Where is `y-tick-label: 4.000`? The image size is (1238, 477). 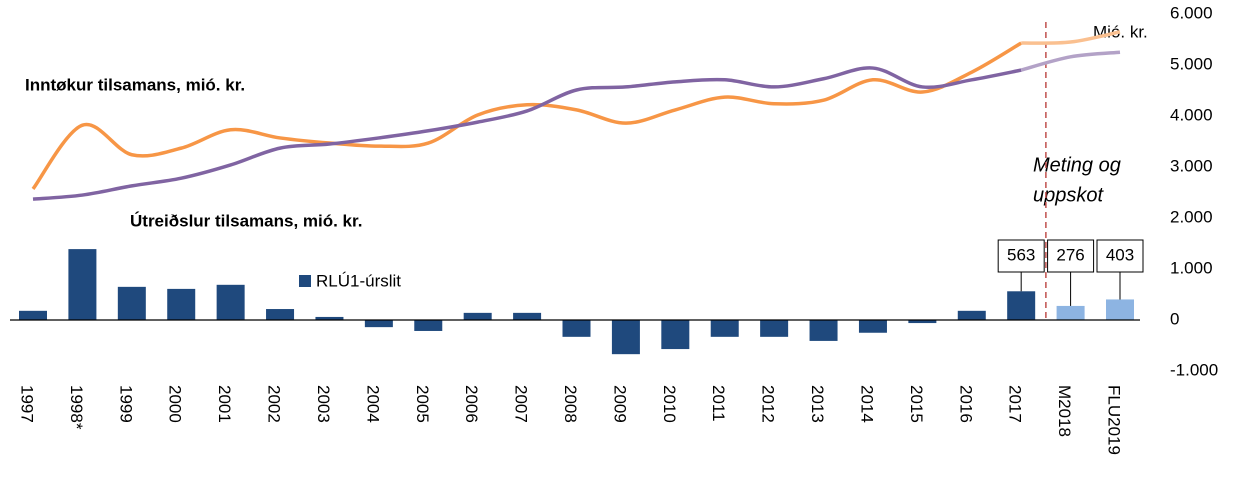 y-tick-label: 4.000 is located at coordinates (1191, 114).